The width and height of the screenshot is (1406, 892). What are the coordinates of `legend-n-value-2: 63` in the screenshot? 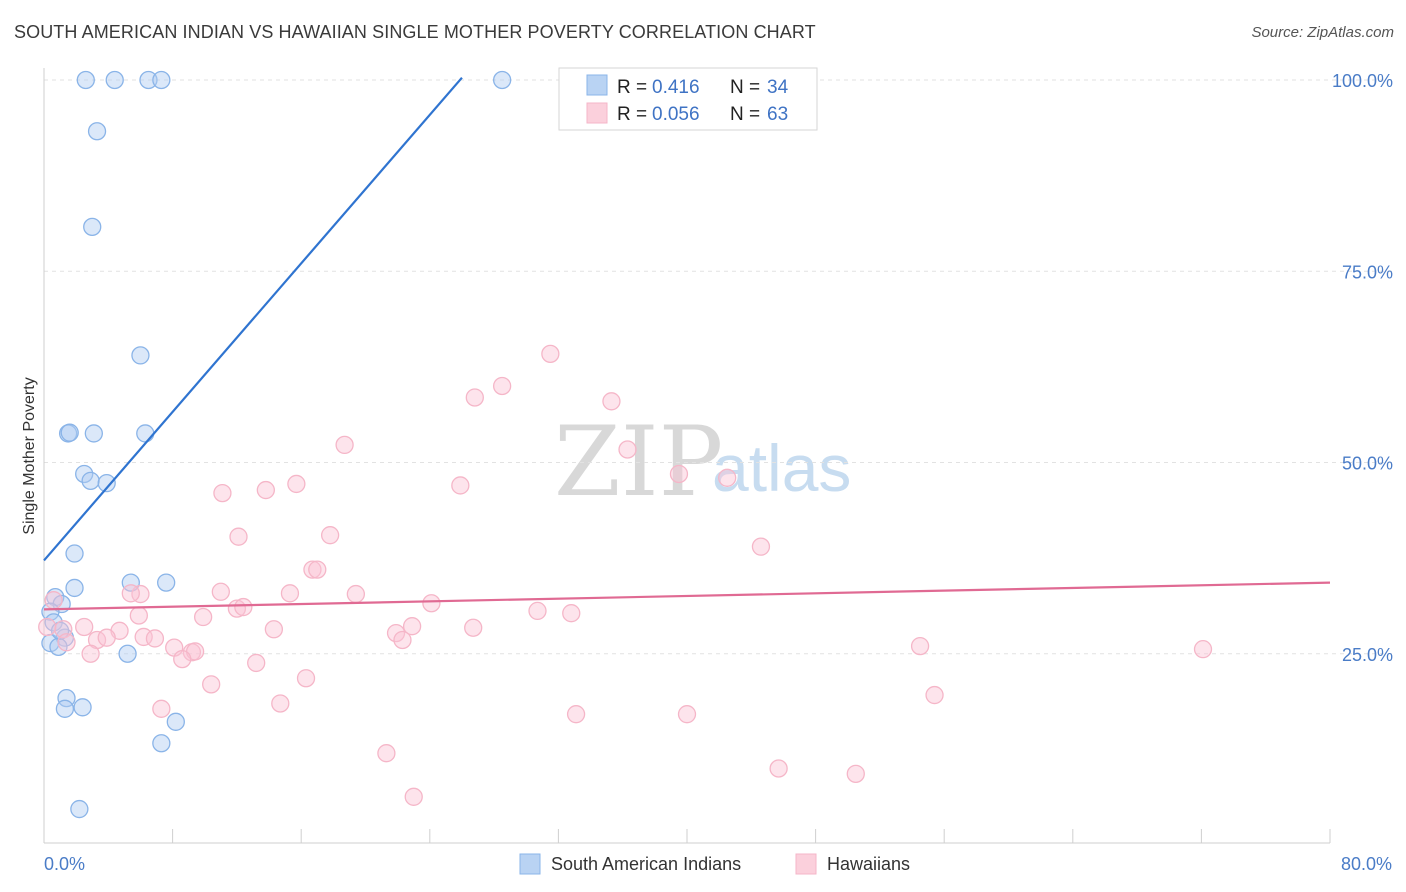 It's located at (777, 114).